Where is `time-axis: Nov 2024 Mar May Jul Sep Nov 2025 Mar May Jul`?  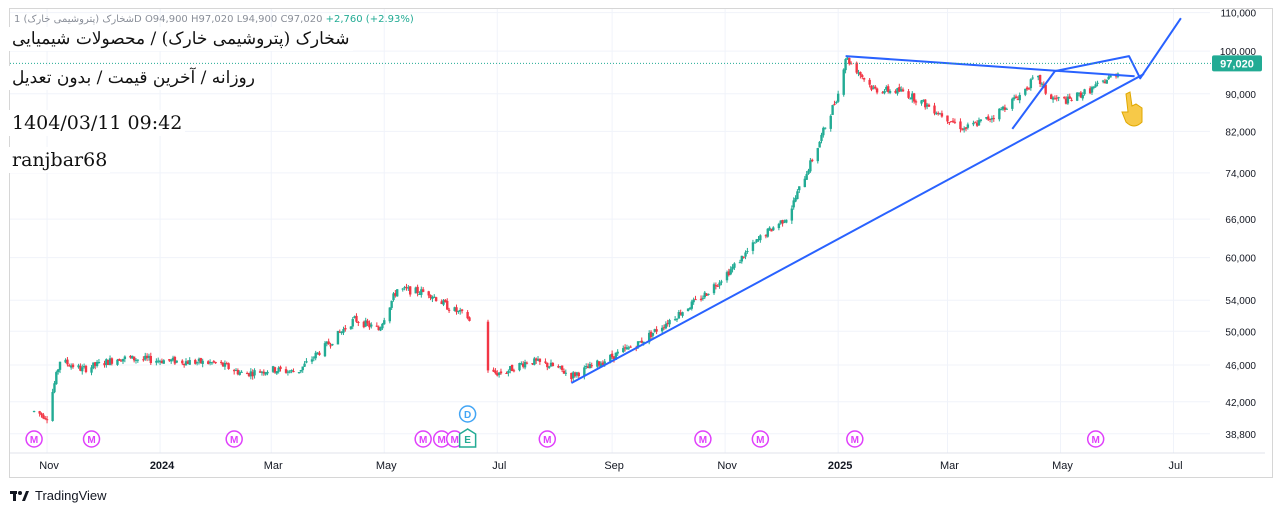 time-axis: Nov 2024 Mar May Jul Sep Nov 2025 Mar May Jul is located at coordinates (637, 462).